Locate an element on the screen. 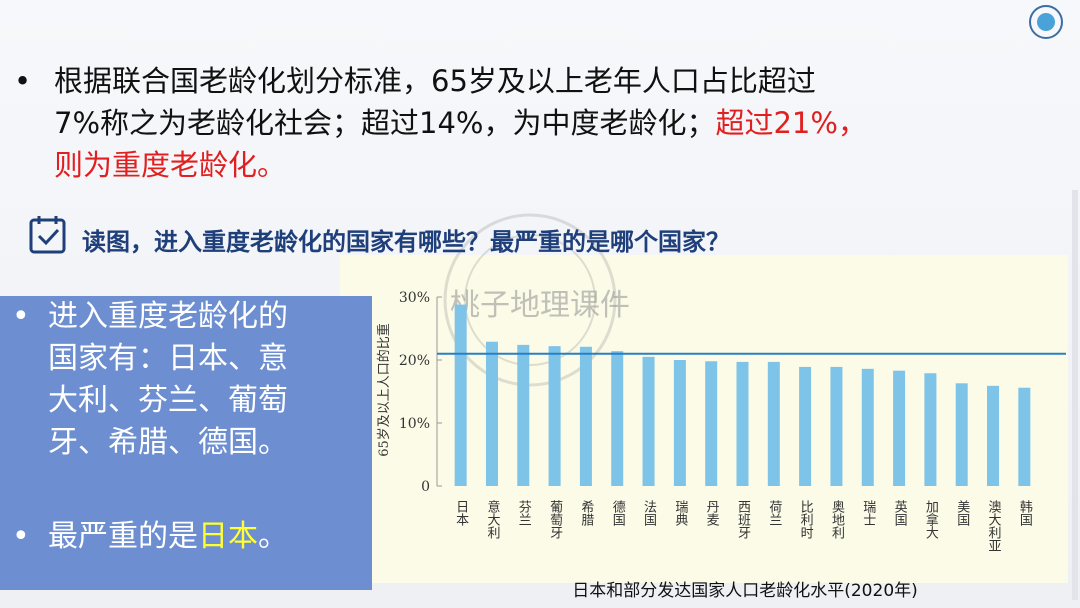 The image size is (1080, 608). x-tick-label: 比利时 is located at coordinates (806, 519).